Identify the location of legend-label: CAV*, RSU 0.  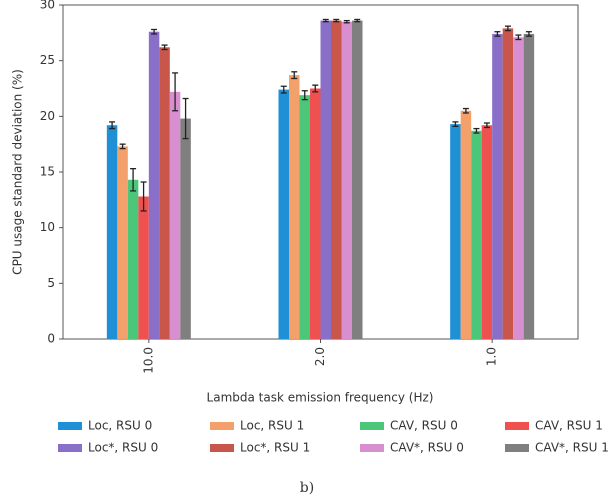
(427, 448).